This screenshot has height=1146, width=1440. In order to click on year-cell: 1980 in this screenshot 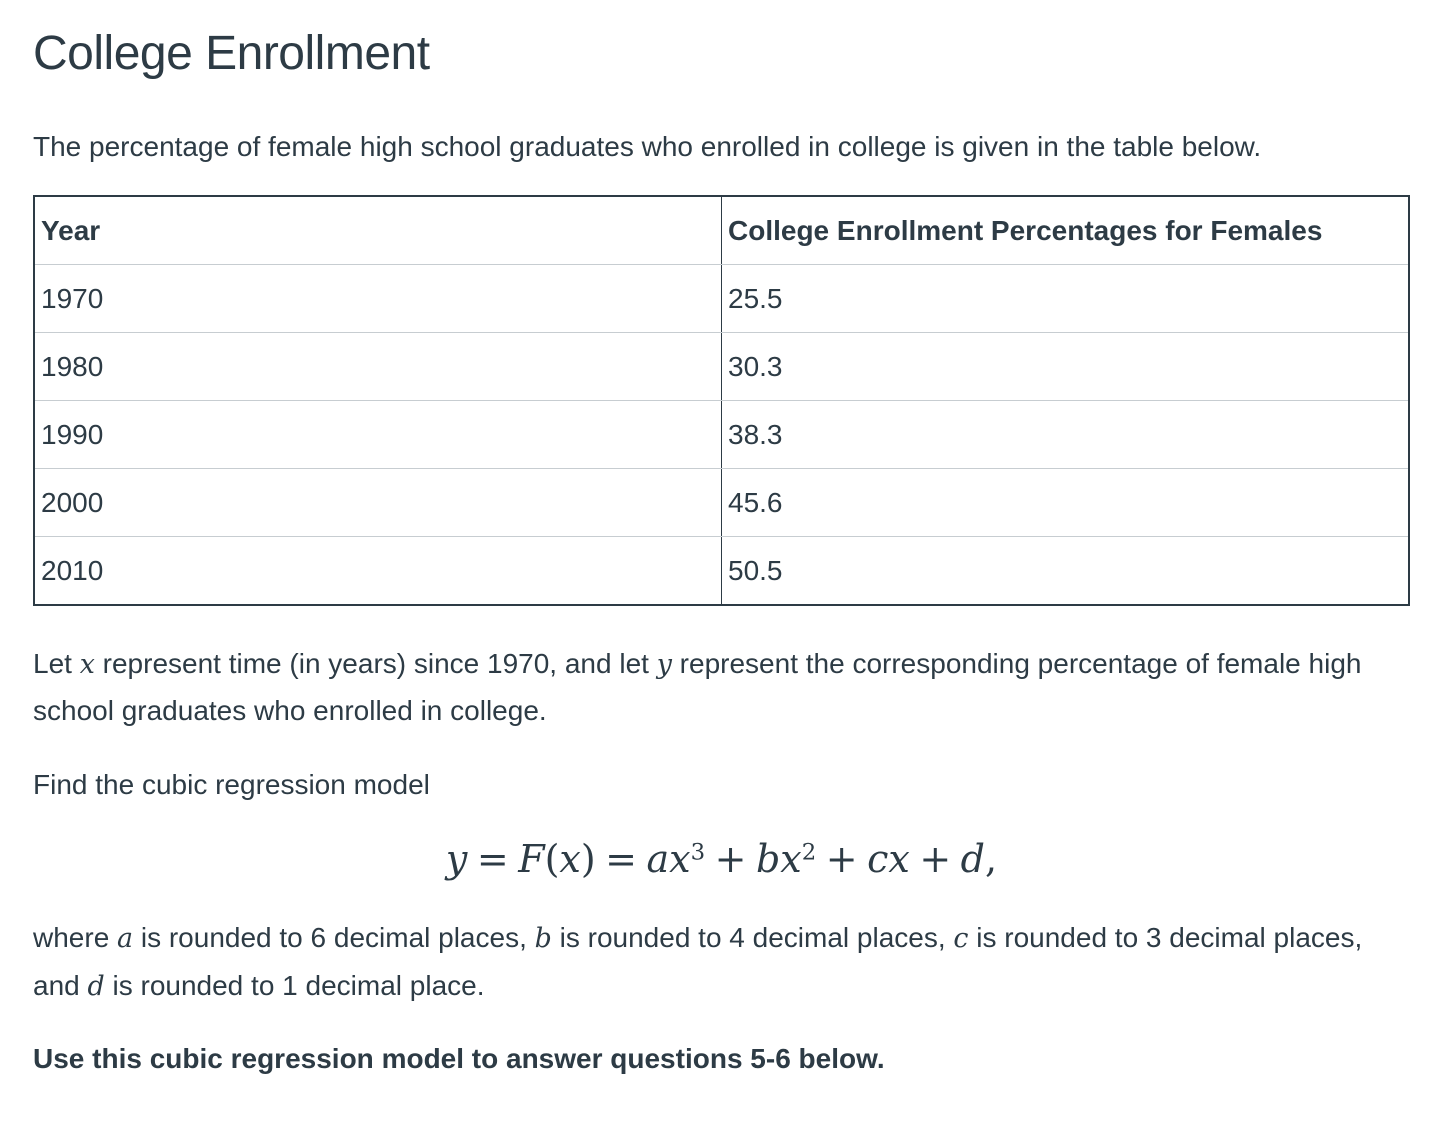, I will do `click(378, 366)`.